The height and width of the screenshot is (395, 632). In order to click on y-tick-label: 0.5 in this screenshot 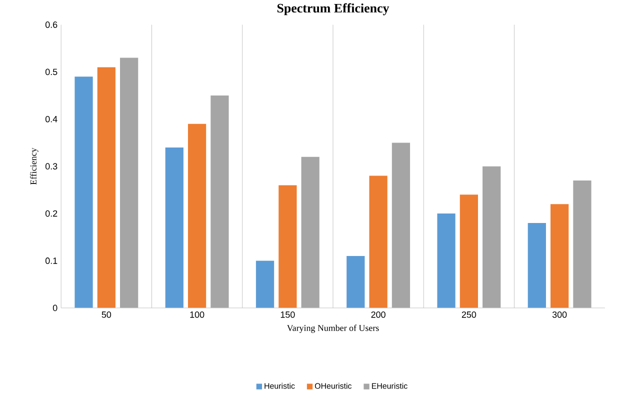, I will do `click(51, 72)`.